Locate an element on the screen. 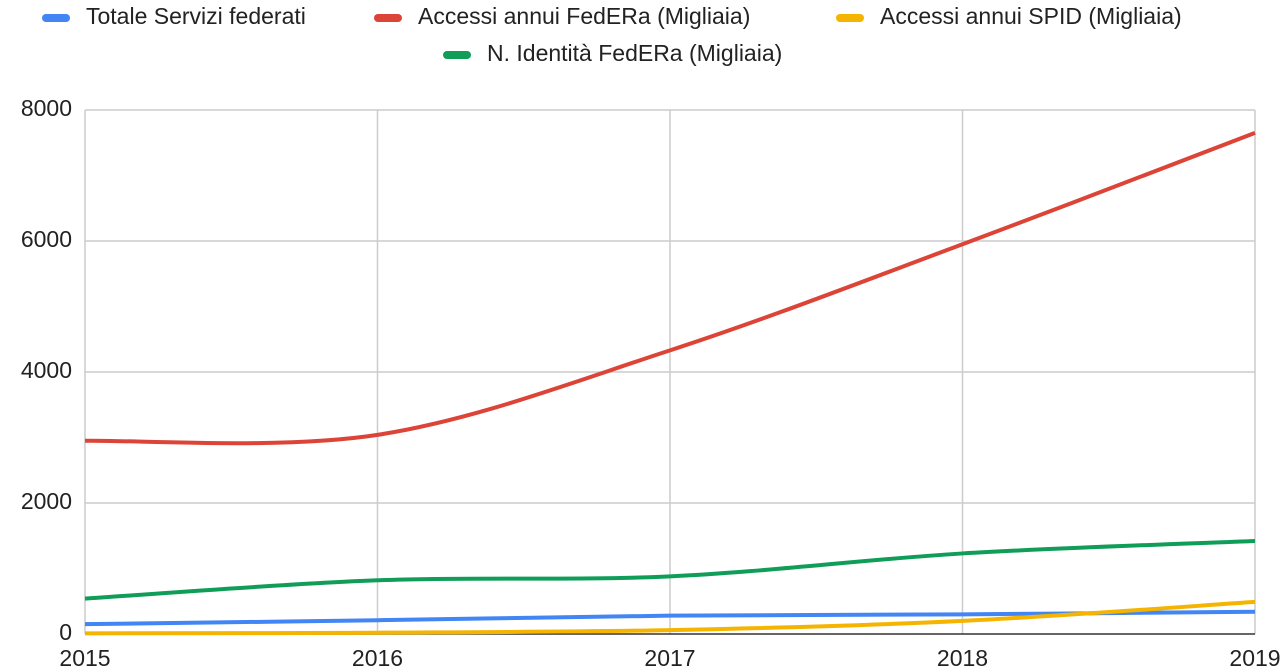  legend-label: Totale Servizi federati is located at coordinates (196, 16).